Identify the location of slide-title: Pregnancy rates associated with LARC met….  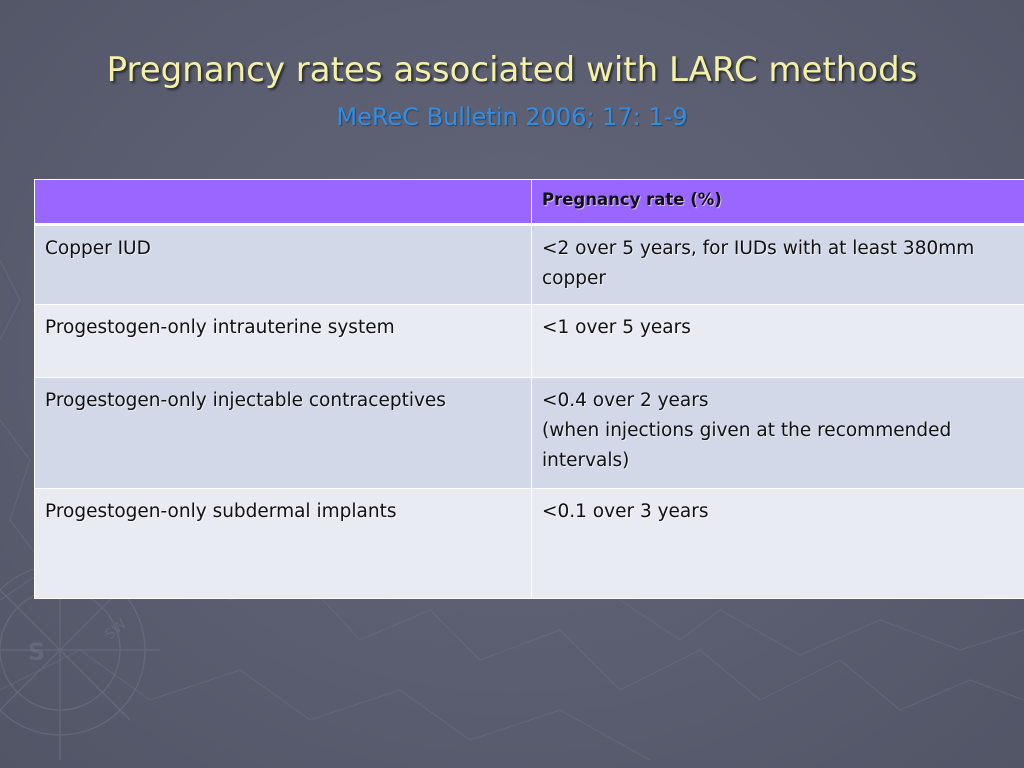
(512, 70).